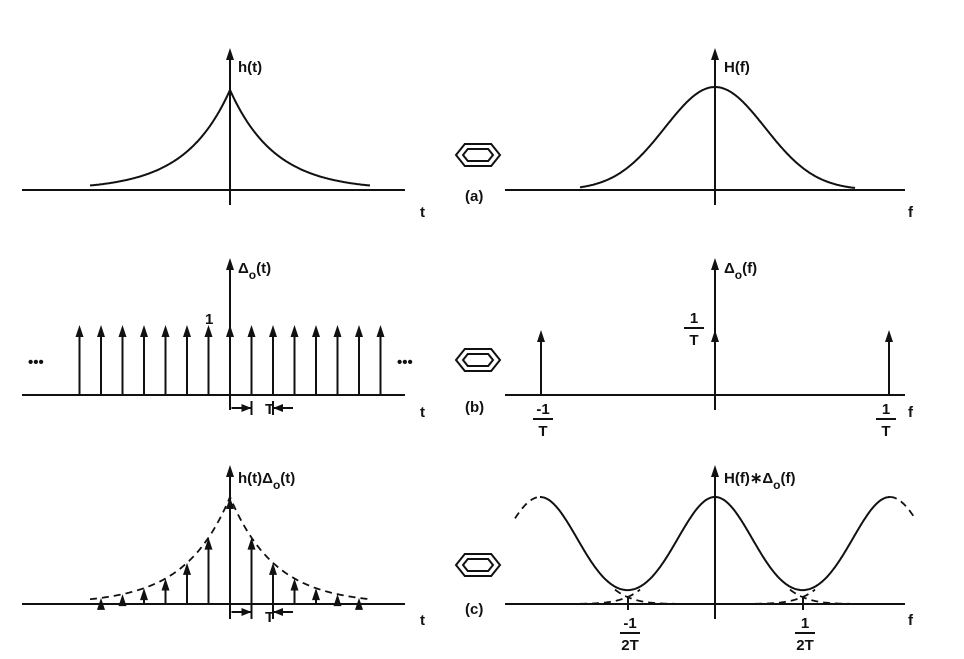 Image resolution: width=964 pixels, height=659 pixels. I want to click on gaussian-curve, so click(717, 137).